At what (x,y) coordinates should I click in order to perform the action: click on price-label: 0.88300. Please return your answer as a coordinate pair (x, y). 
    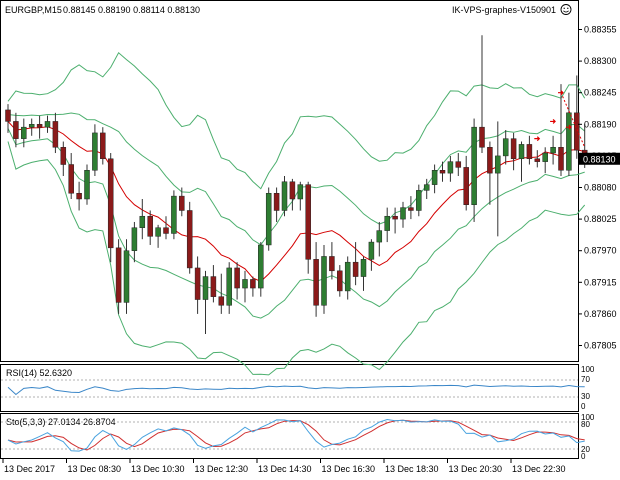
    Looking at the image, I should click on (600, 61).